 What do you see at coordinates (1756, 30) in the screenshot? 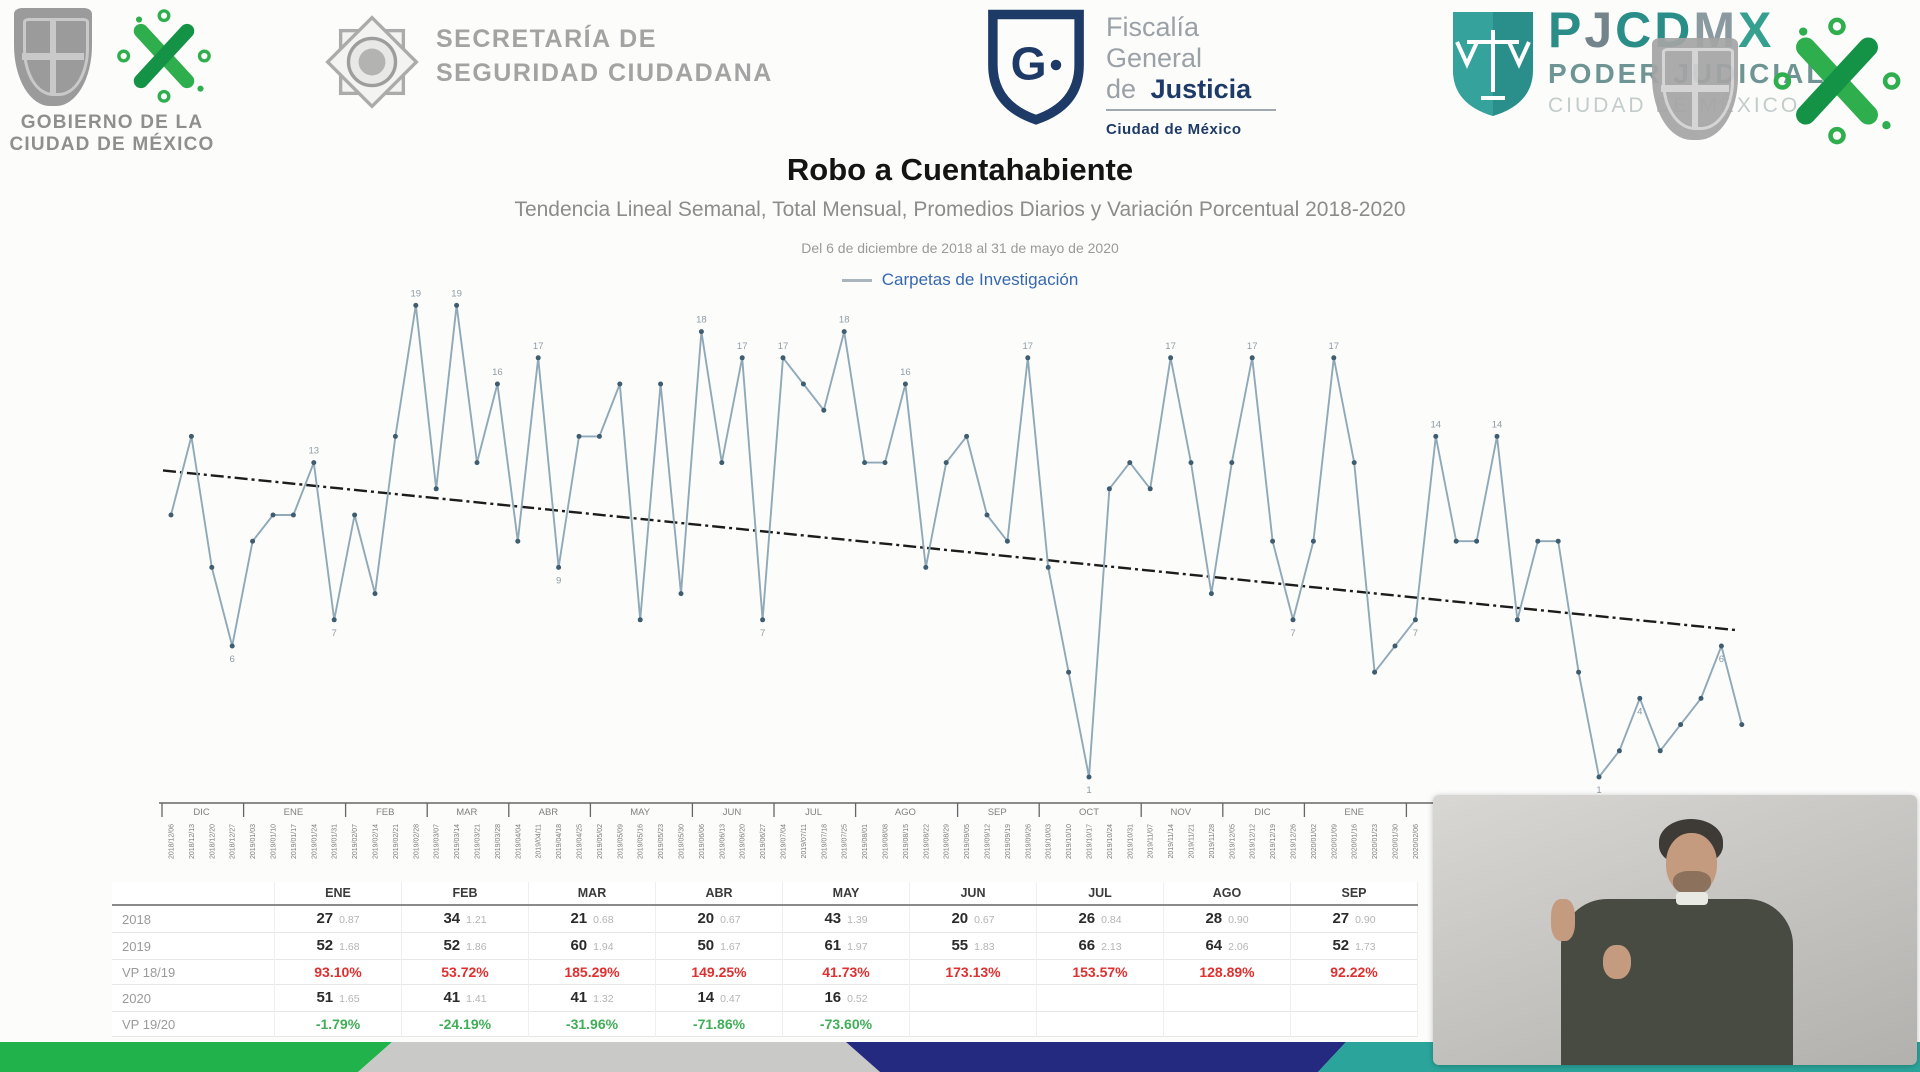
I see `pj-acronym-letter: X` at bounding box center [1756, 30].